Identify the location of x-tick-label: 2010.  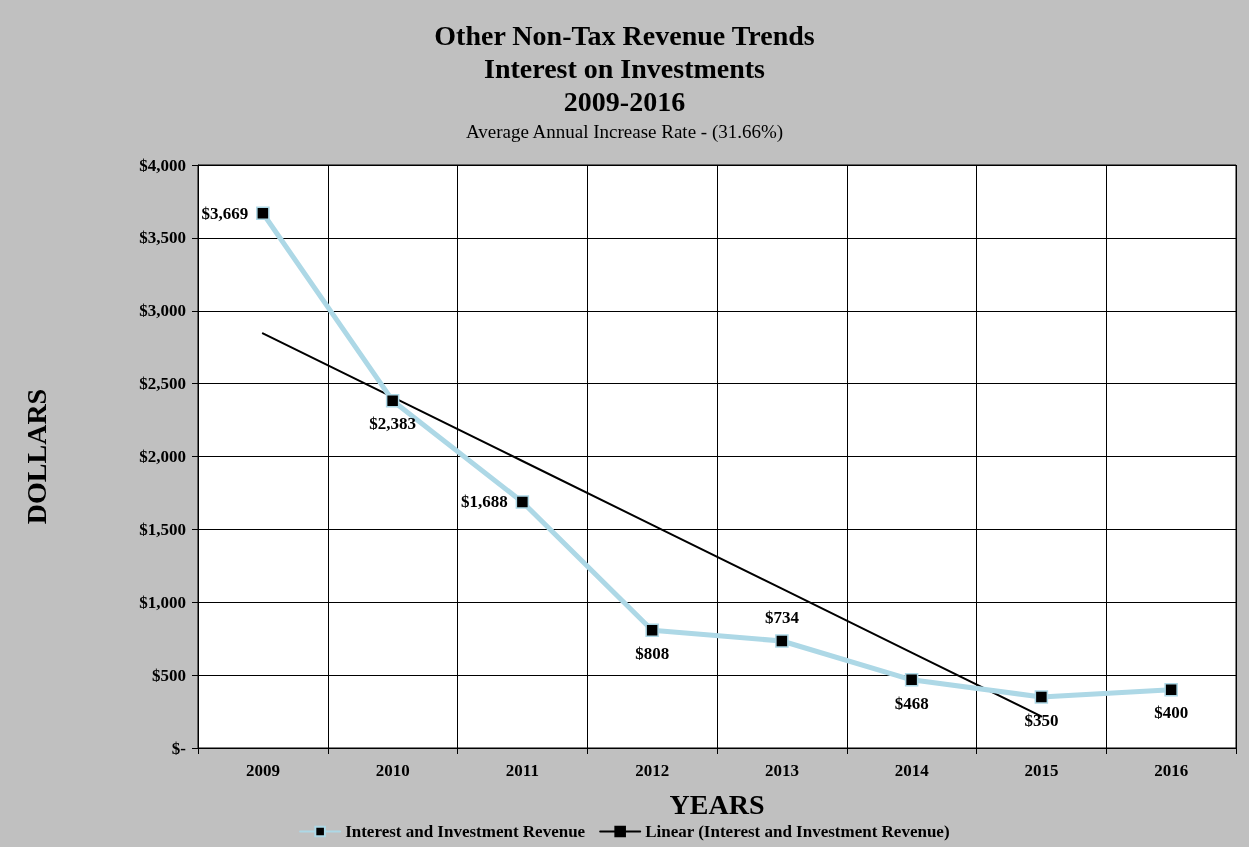
(392, 770).